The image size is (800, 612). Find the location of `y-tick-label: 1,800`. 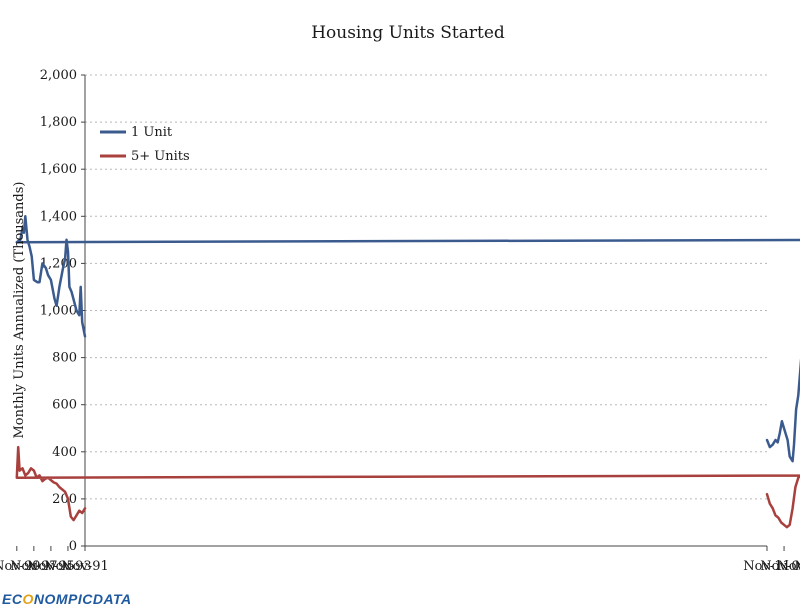

y-tick-label: 1,800 is located at coordinates (58, 122).